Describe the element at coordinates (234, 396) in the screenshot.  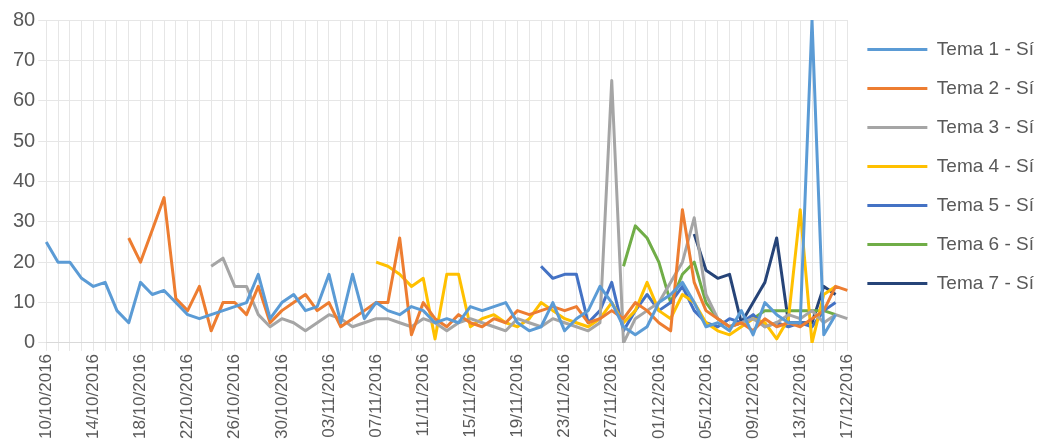
I see `x-tick-label: 26/10/2016` at that location.